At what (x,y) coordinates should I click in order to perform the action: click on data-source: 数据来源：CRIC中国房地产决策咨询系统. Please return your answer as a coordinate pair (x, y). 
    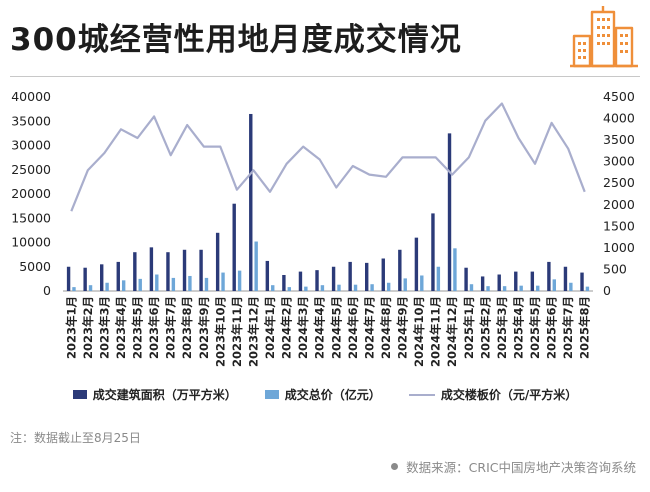
    Looking at the image, I should click on (513, 466).